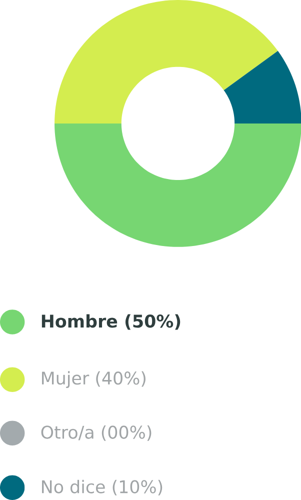 The width and height of the screenshot is (301, 500). Describe the element at coordinates (111, 322) in the screenshot. I see `legend-label: Hombre (50%)` at that location.